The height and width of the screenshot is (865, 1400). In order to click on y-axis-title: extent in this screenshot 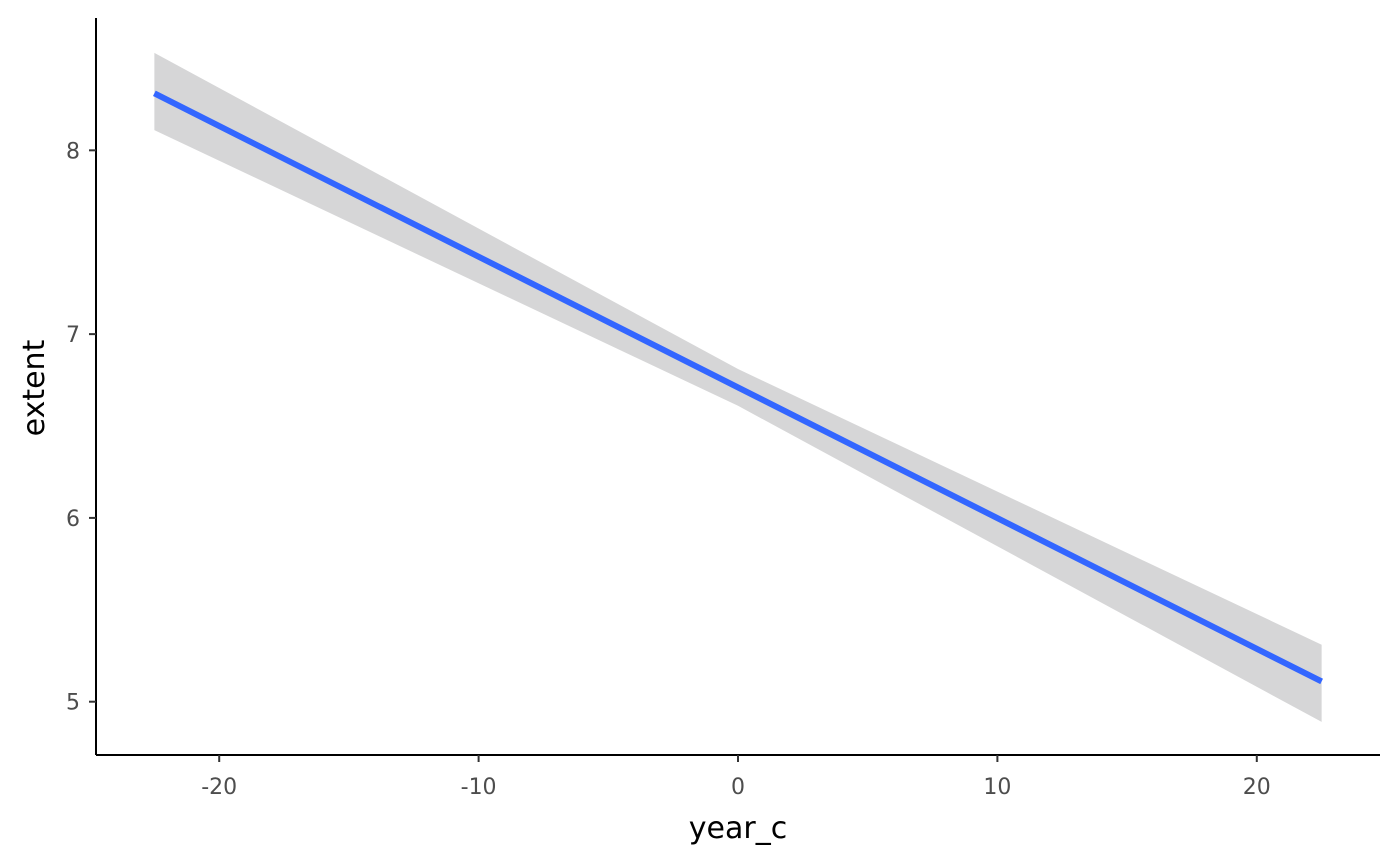, I will do `click(34, 387)`.